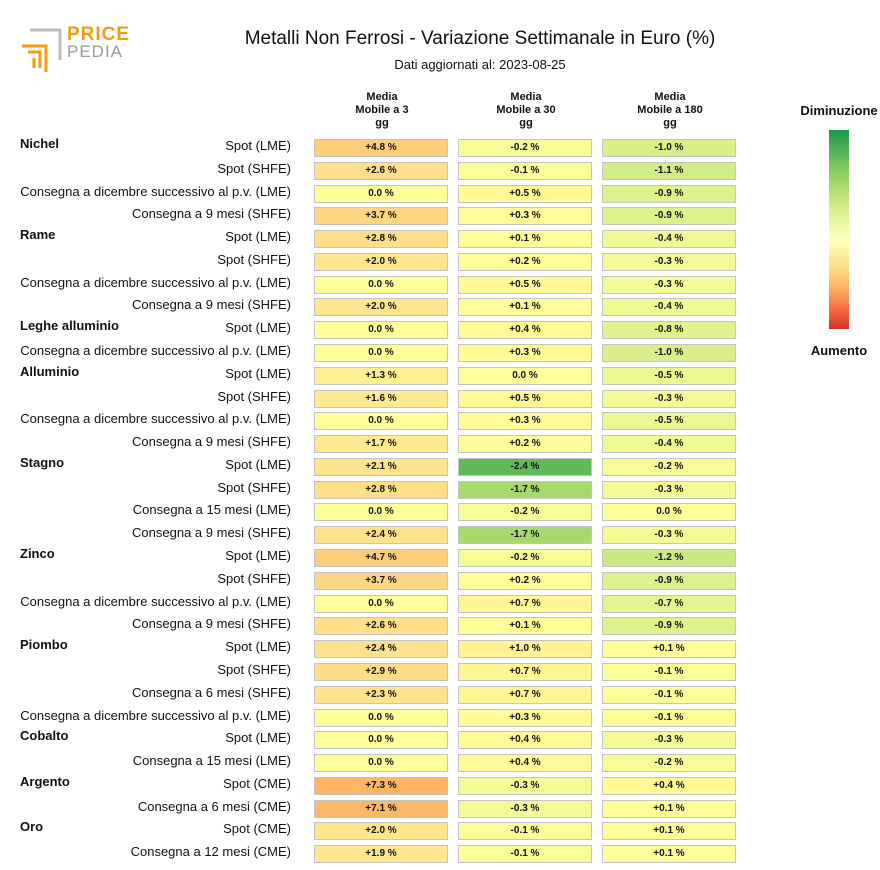  What do you see at coordinates (381, 558) in the screenshot?
I see `heatmap-cell: +4.7 %` at bounding box center [381, 558].